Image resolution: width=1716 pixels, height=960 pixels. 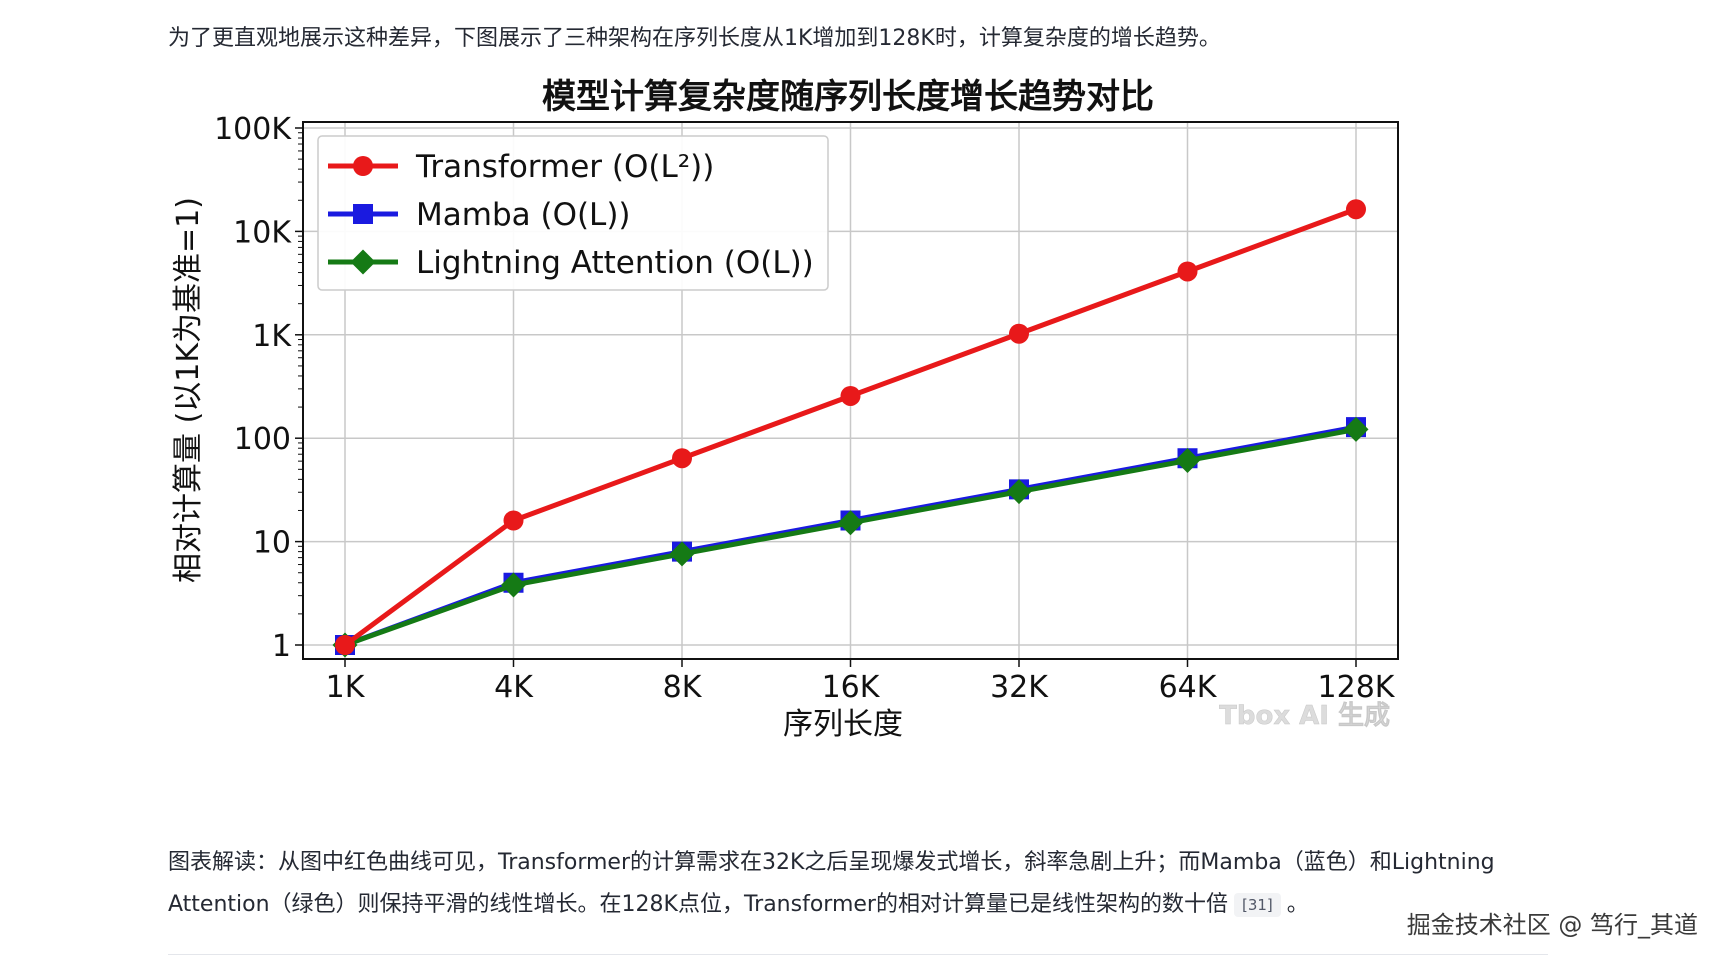 What do you see at coordinates (1304, 716) in the screenshot?
I see `watermark: Tbox AI 生成` at bounding box center [1304, 716].